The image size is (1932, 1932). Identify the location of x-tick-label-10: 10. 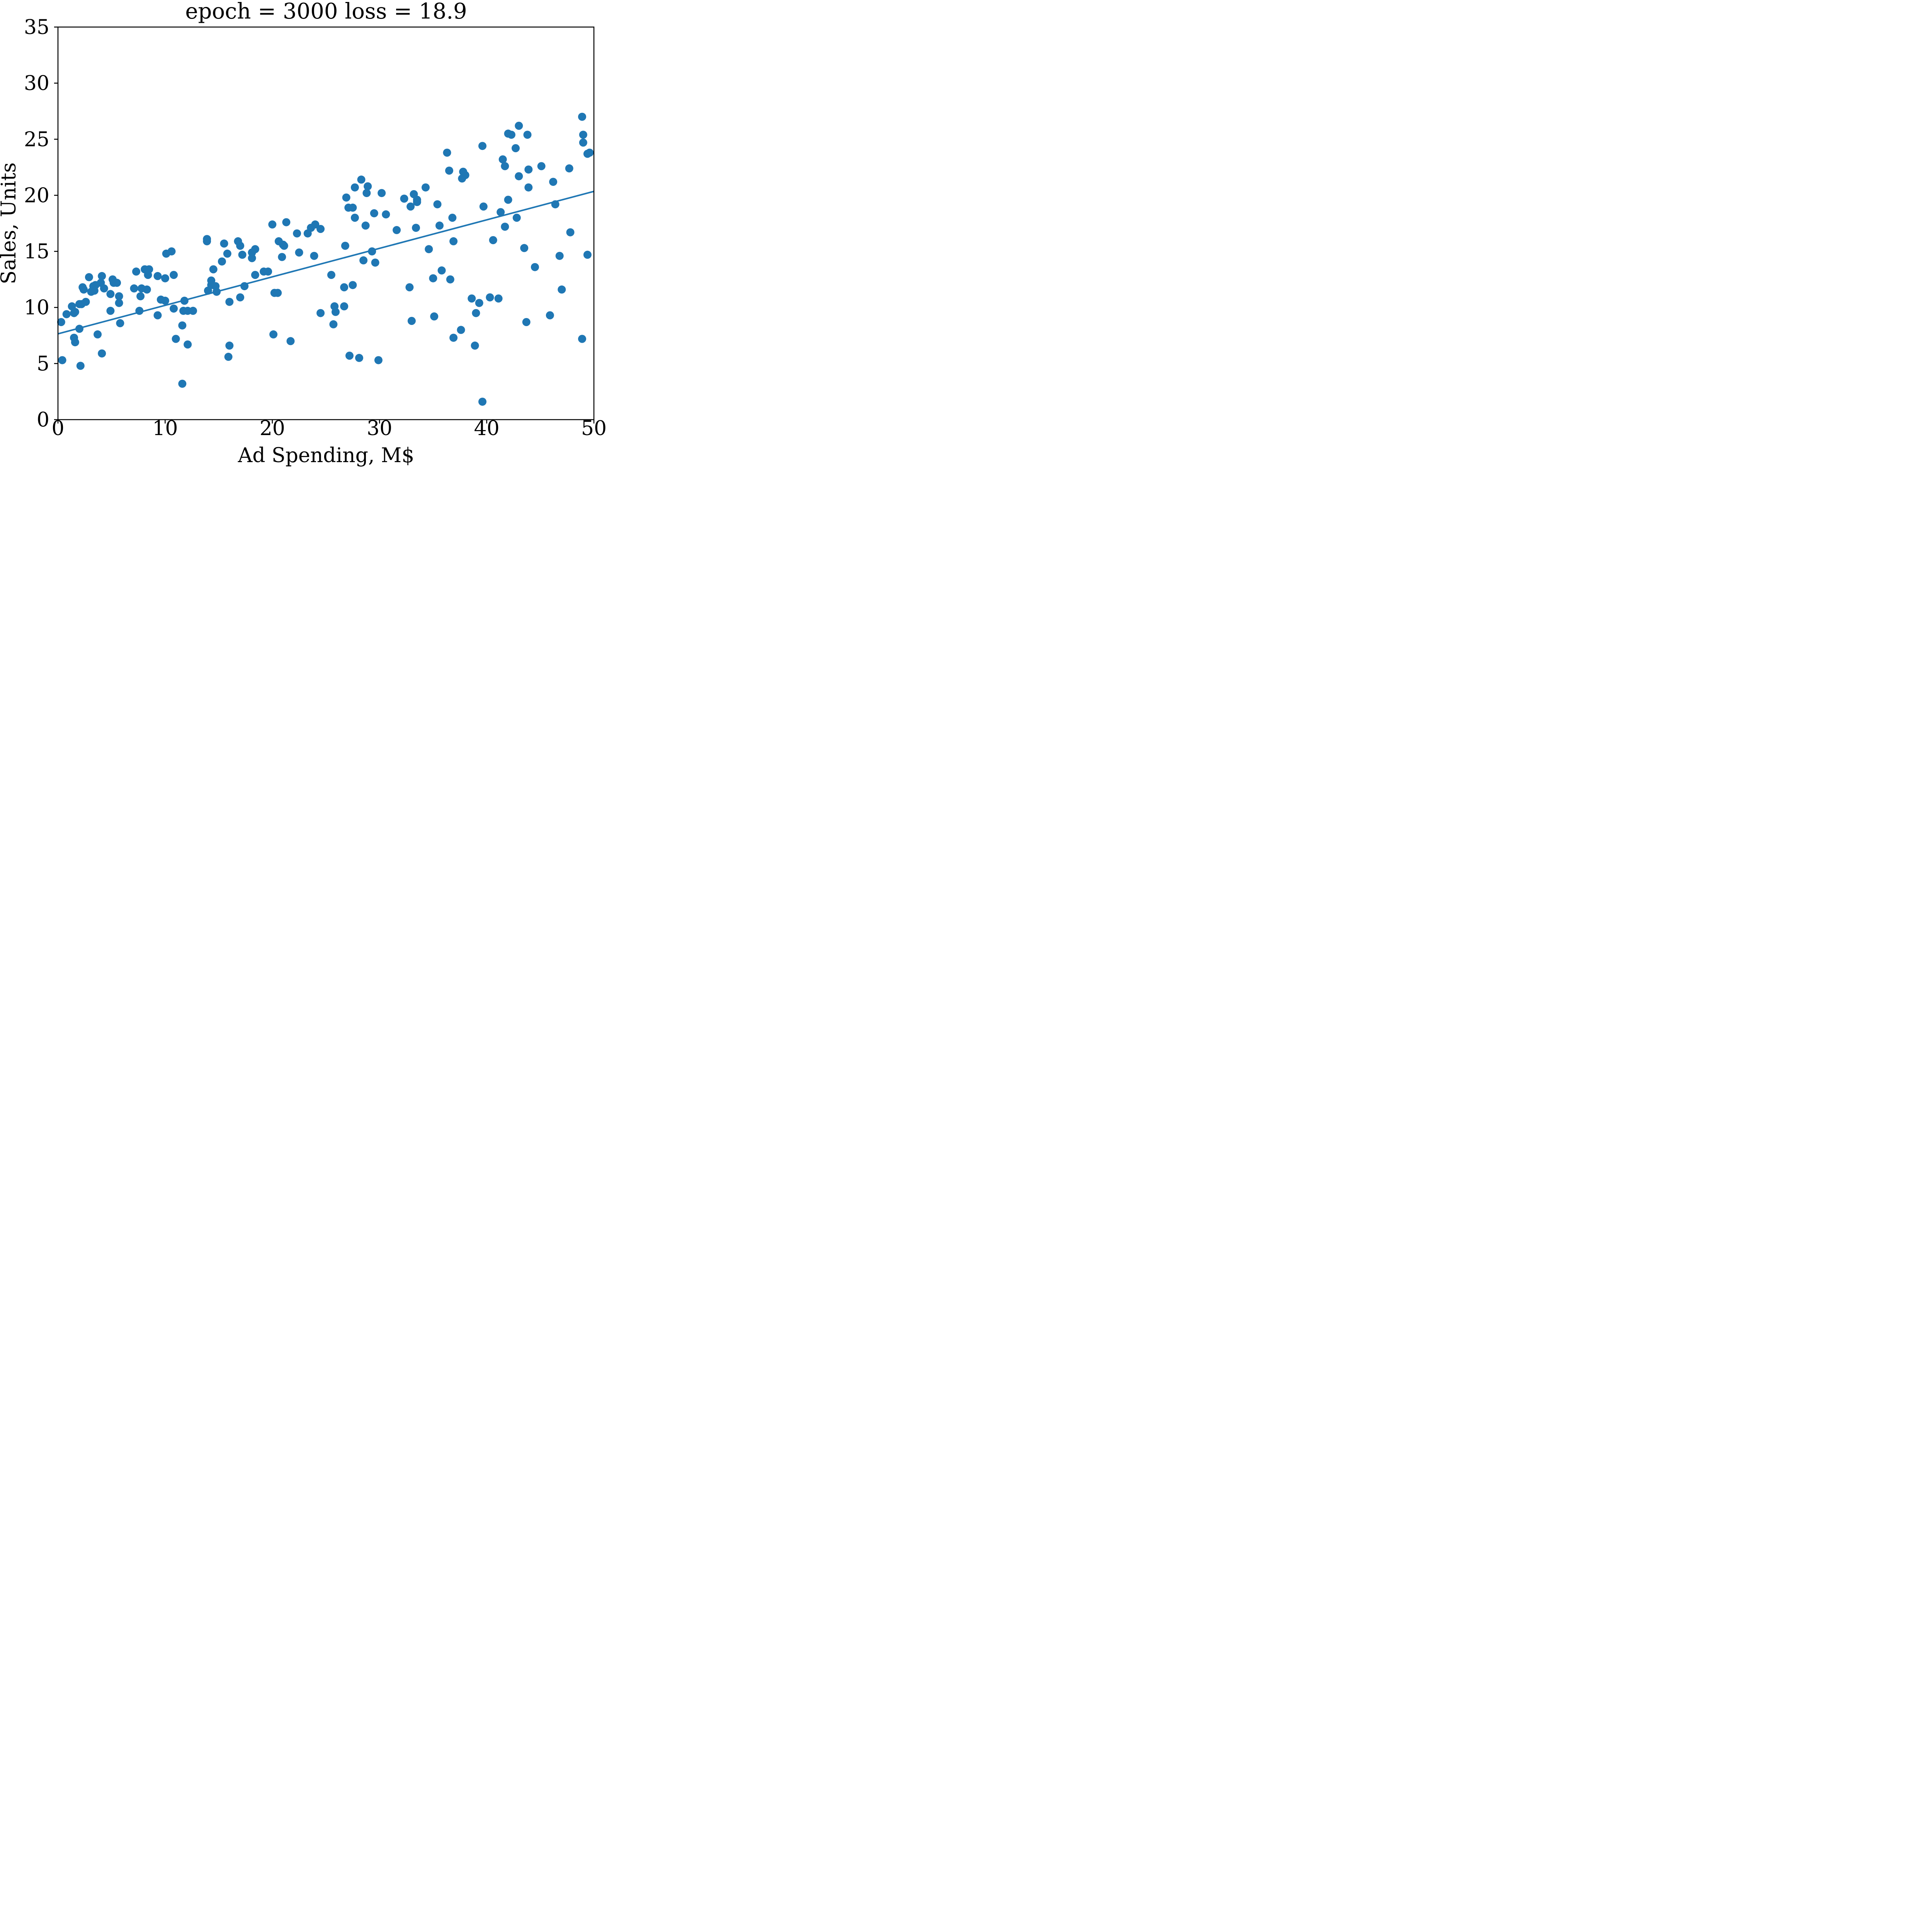
(165, 428).